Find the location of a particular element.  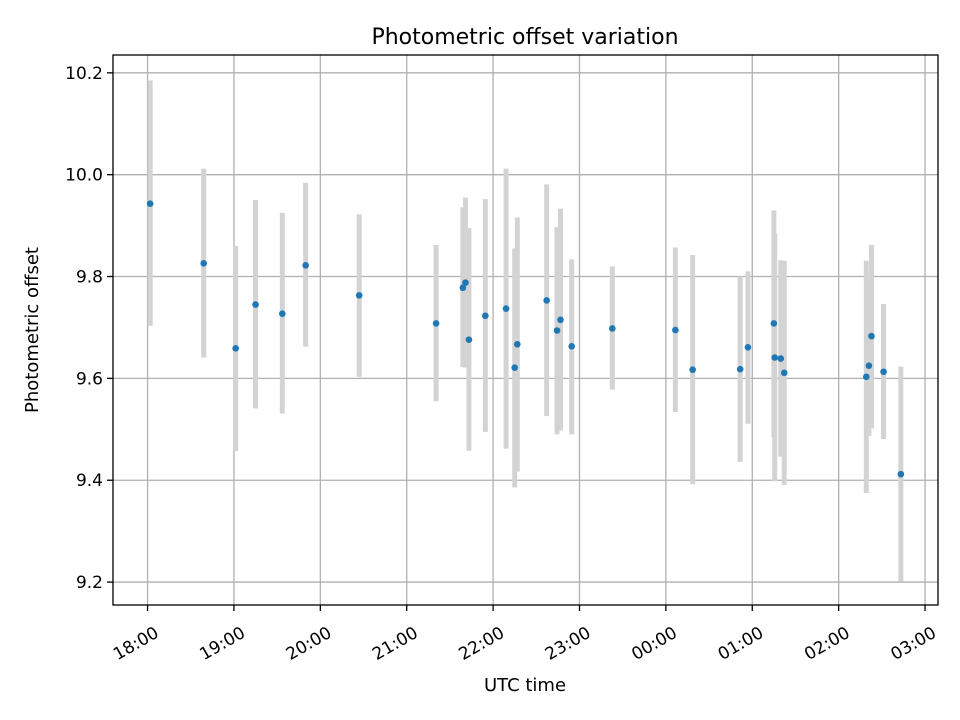

x-axis-label: UTC time is located at coordinates (525, 685).